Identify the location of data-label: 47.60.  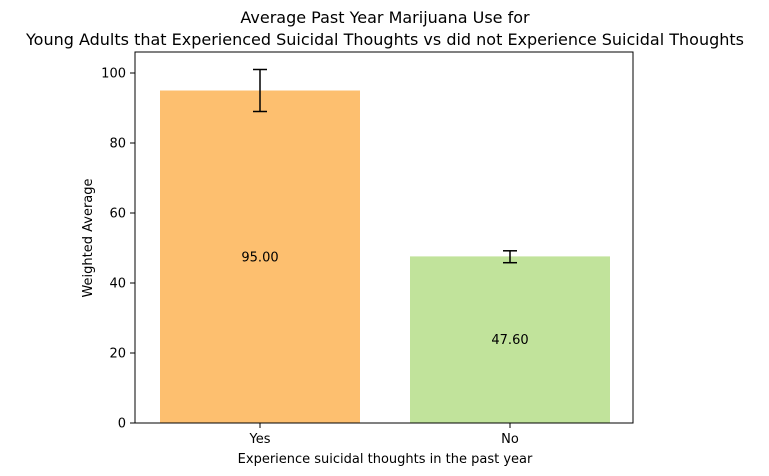
(509, 340).